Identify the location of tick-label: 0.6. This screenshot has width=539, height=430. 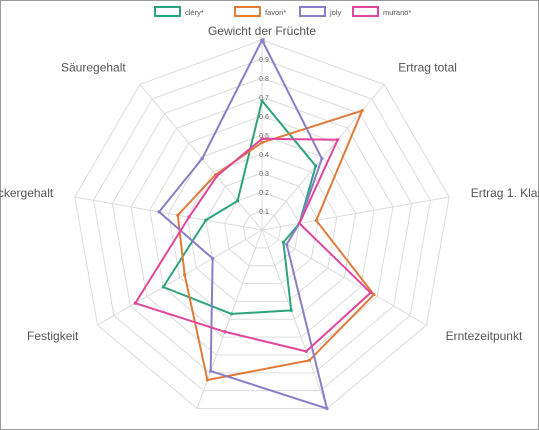
(264, 117).